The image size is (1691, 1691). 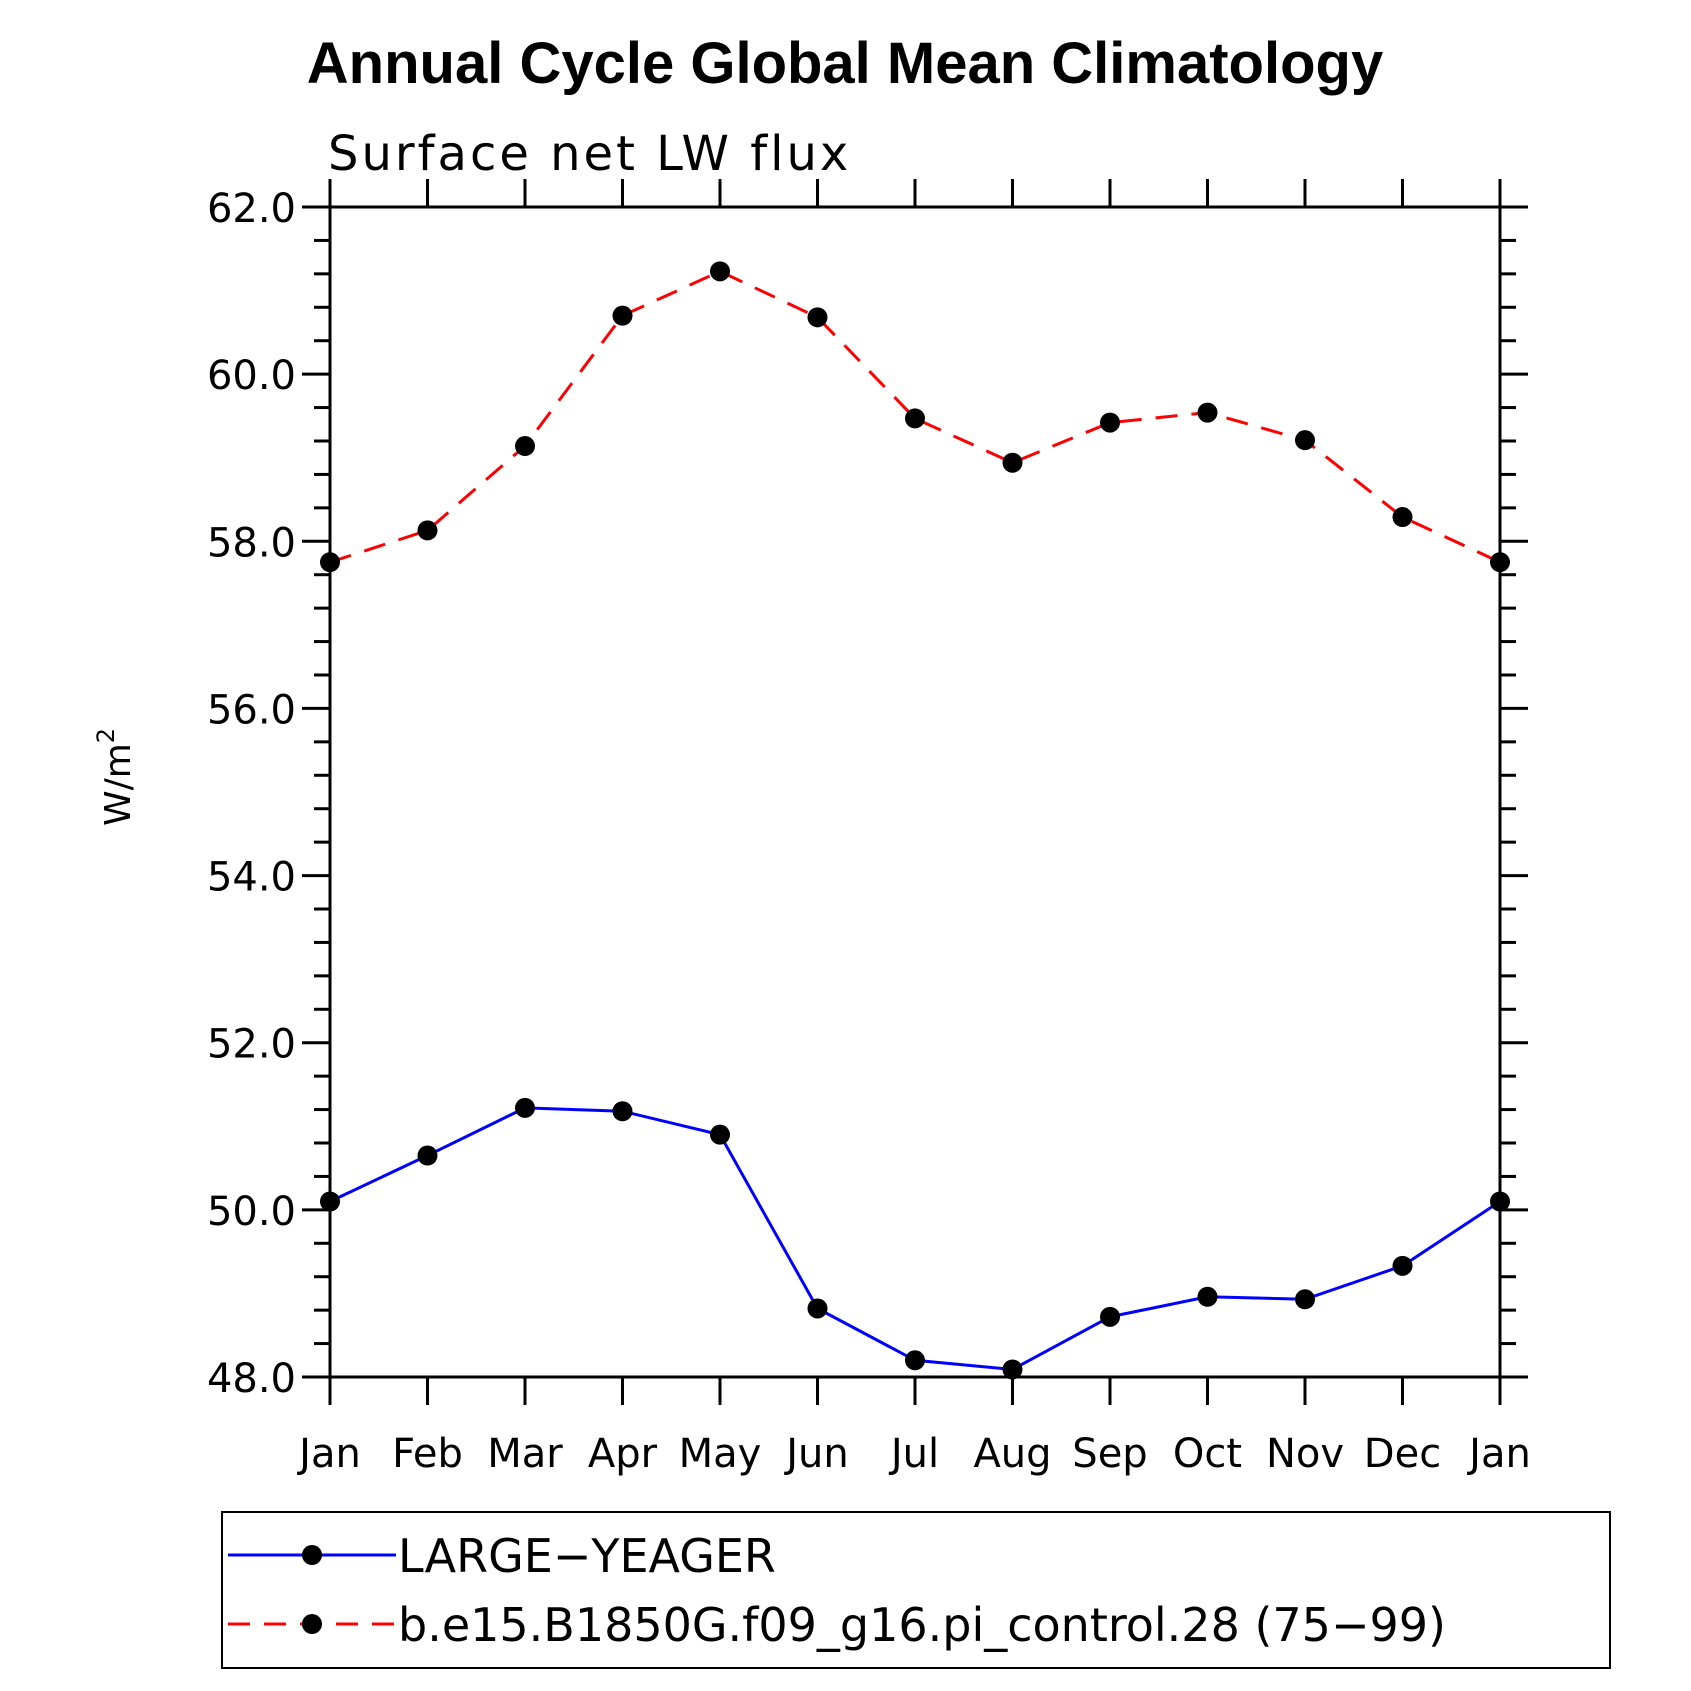 I want to click on x-tick-label: Feb, so click(x=427, y=1454).